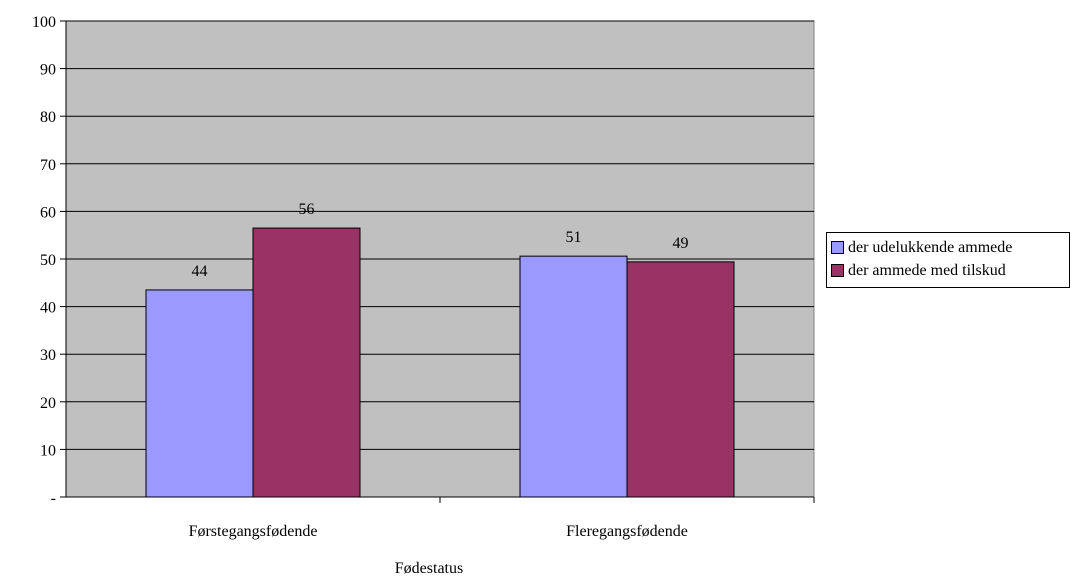 The image size is (1074, 580). What do you see at coordinates (44, 22) in the screenshot?
I see `y-tick-label: 100` at bounding box center [44, 22].